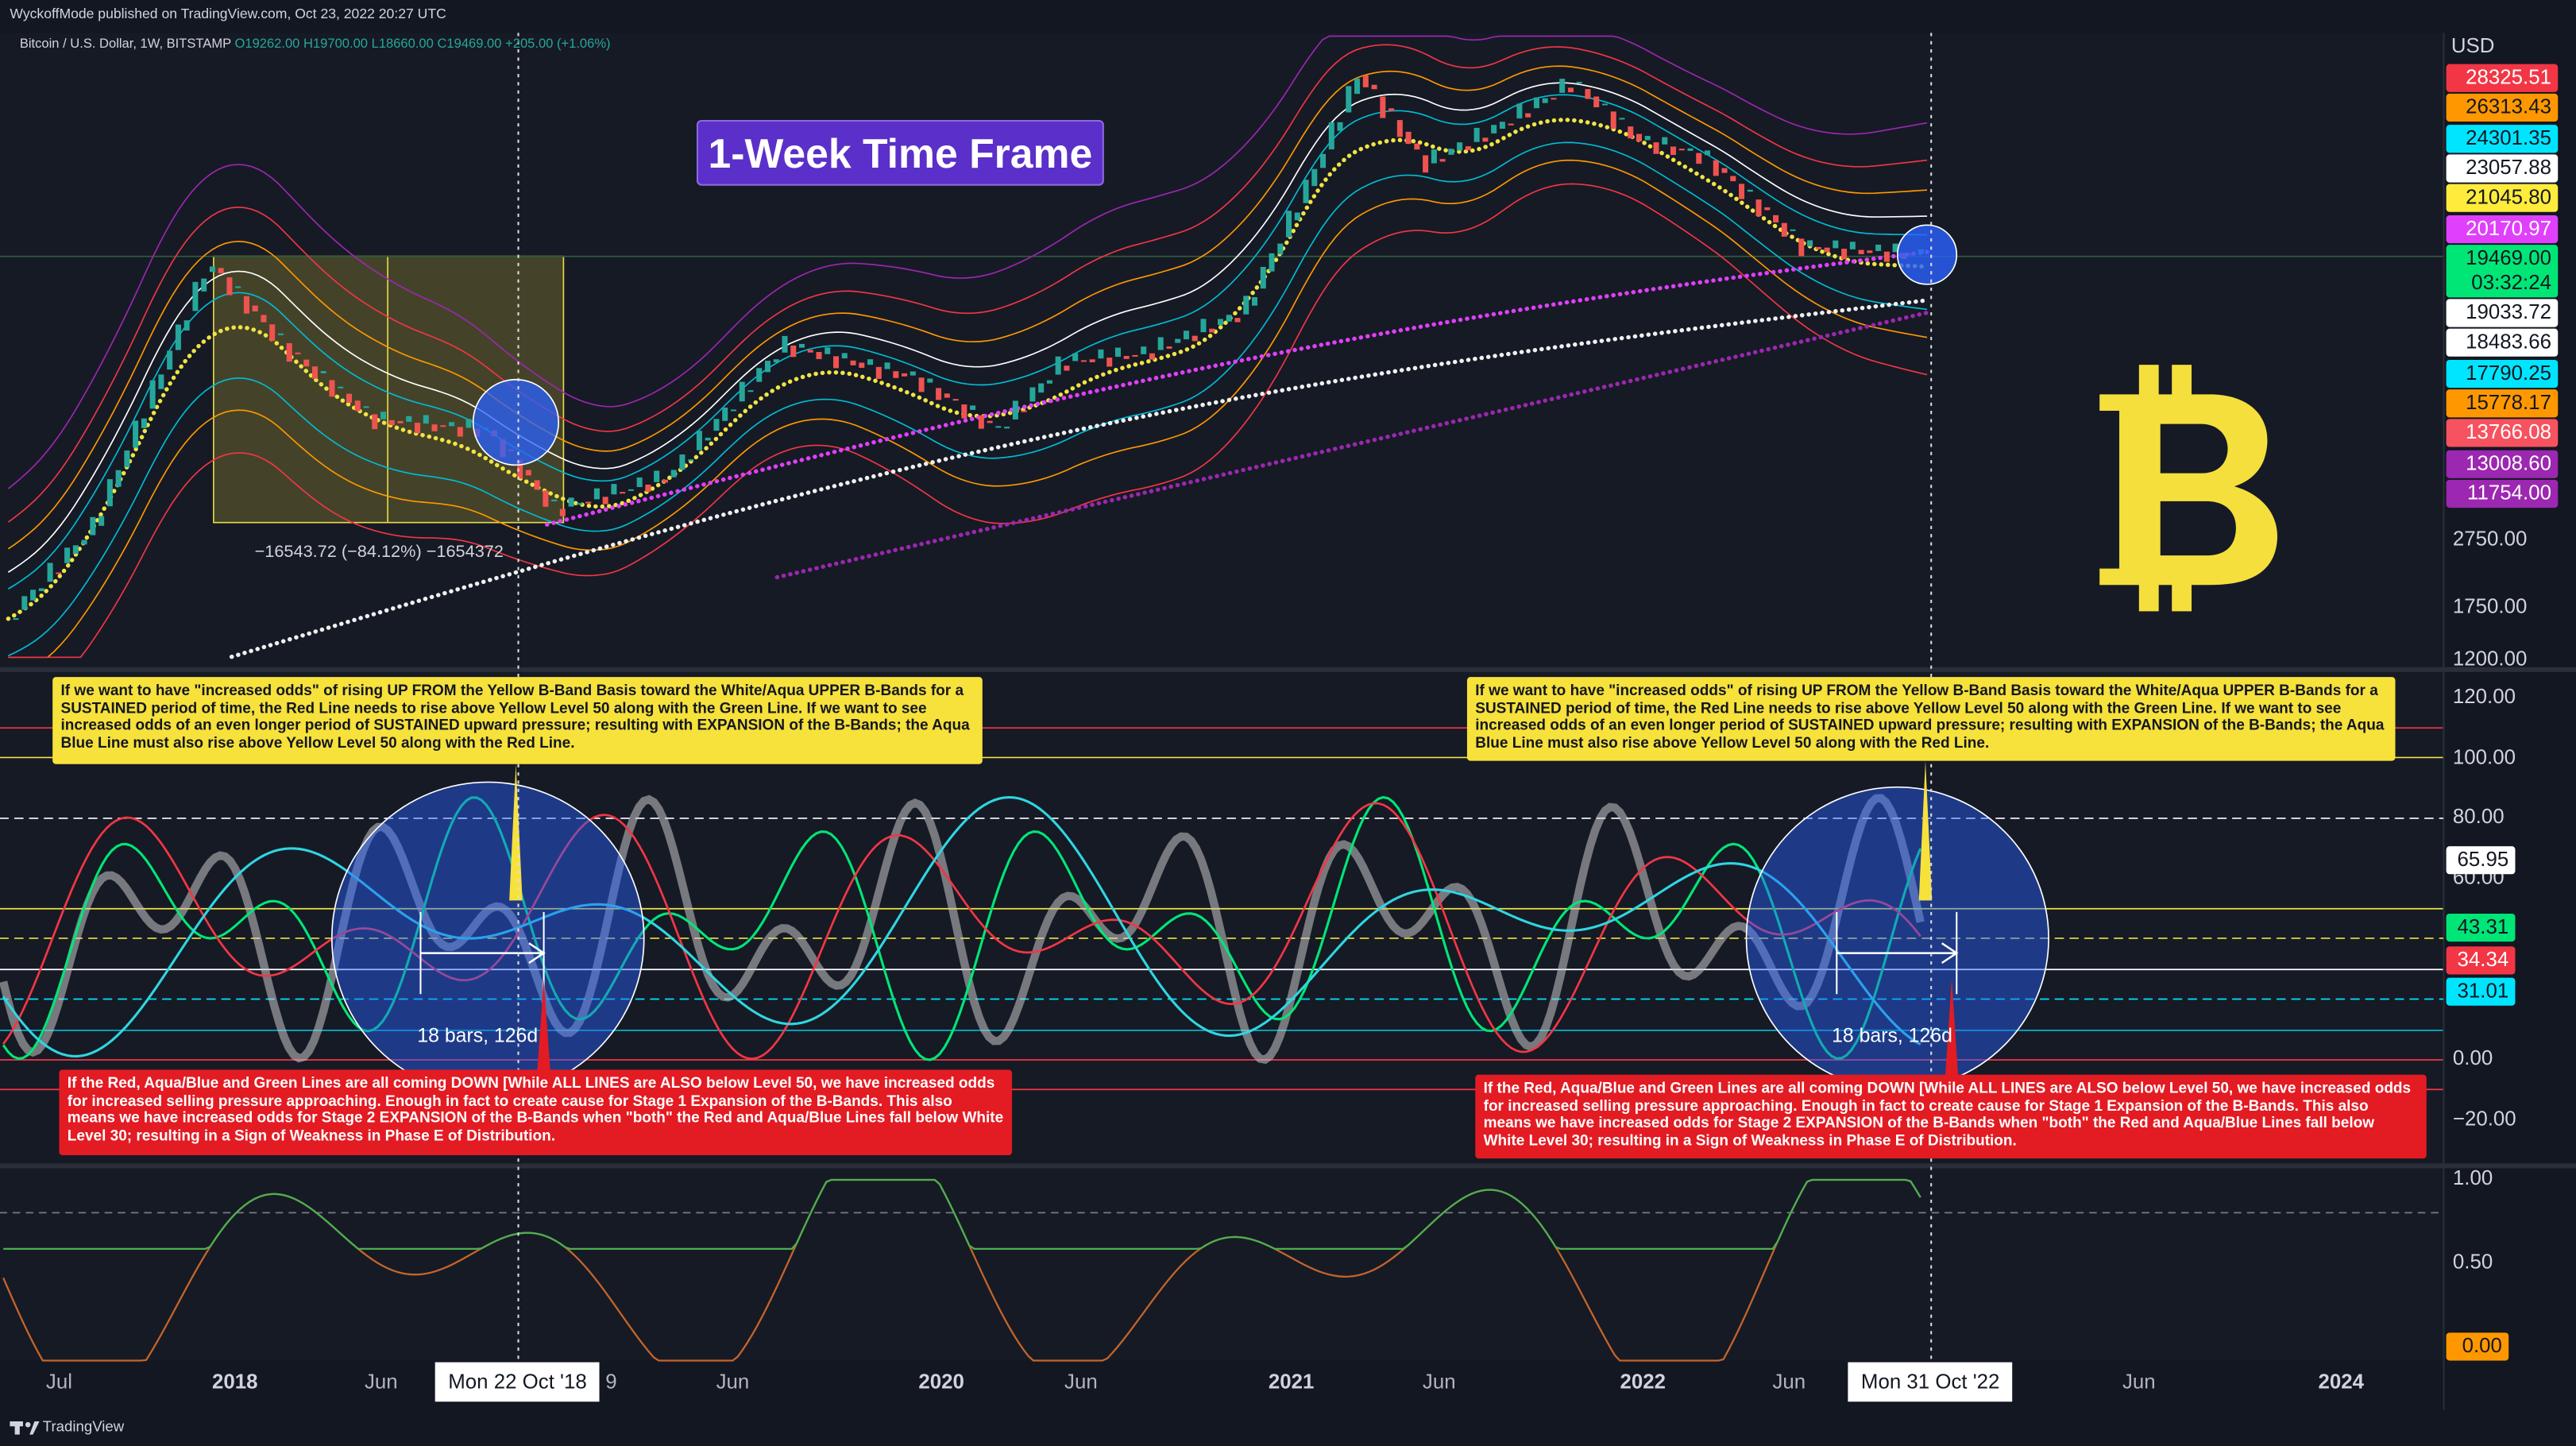 This screenshot has width=2576, height=1446. Describe the element at coordinates (611, 1382) in the screenshot. I see `time-label: 9` at that location.